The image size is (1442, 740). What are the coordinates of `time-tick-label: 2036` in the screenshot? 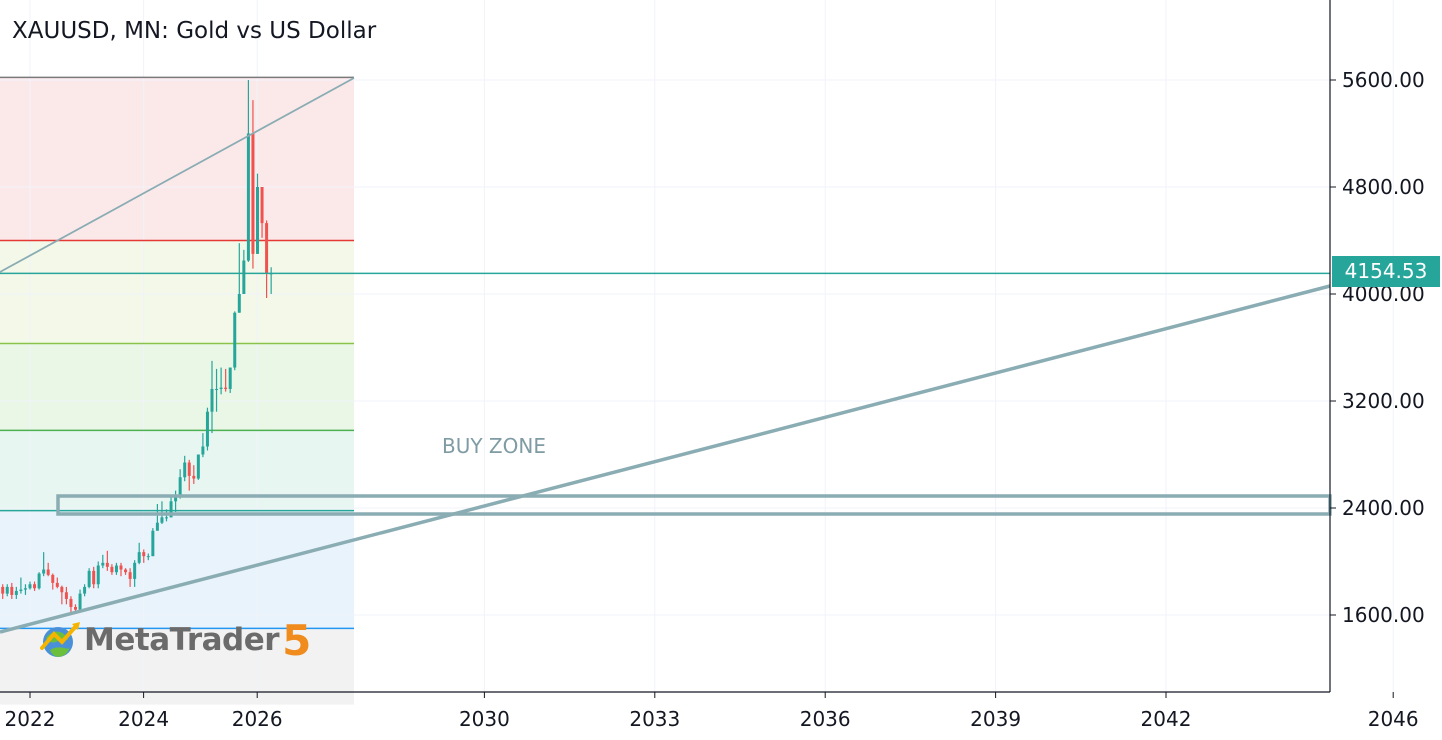 It's located at (825, 719).